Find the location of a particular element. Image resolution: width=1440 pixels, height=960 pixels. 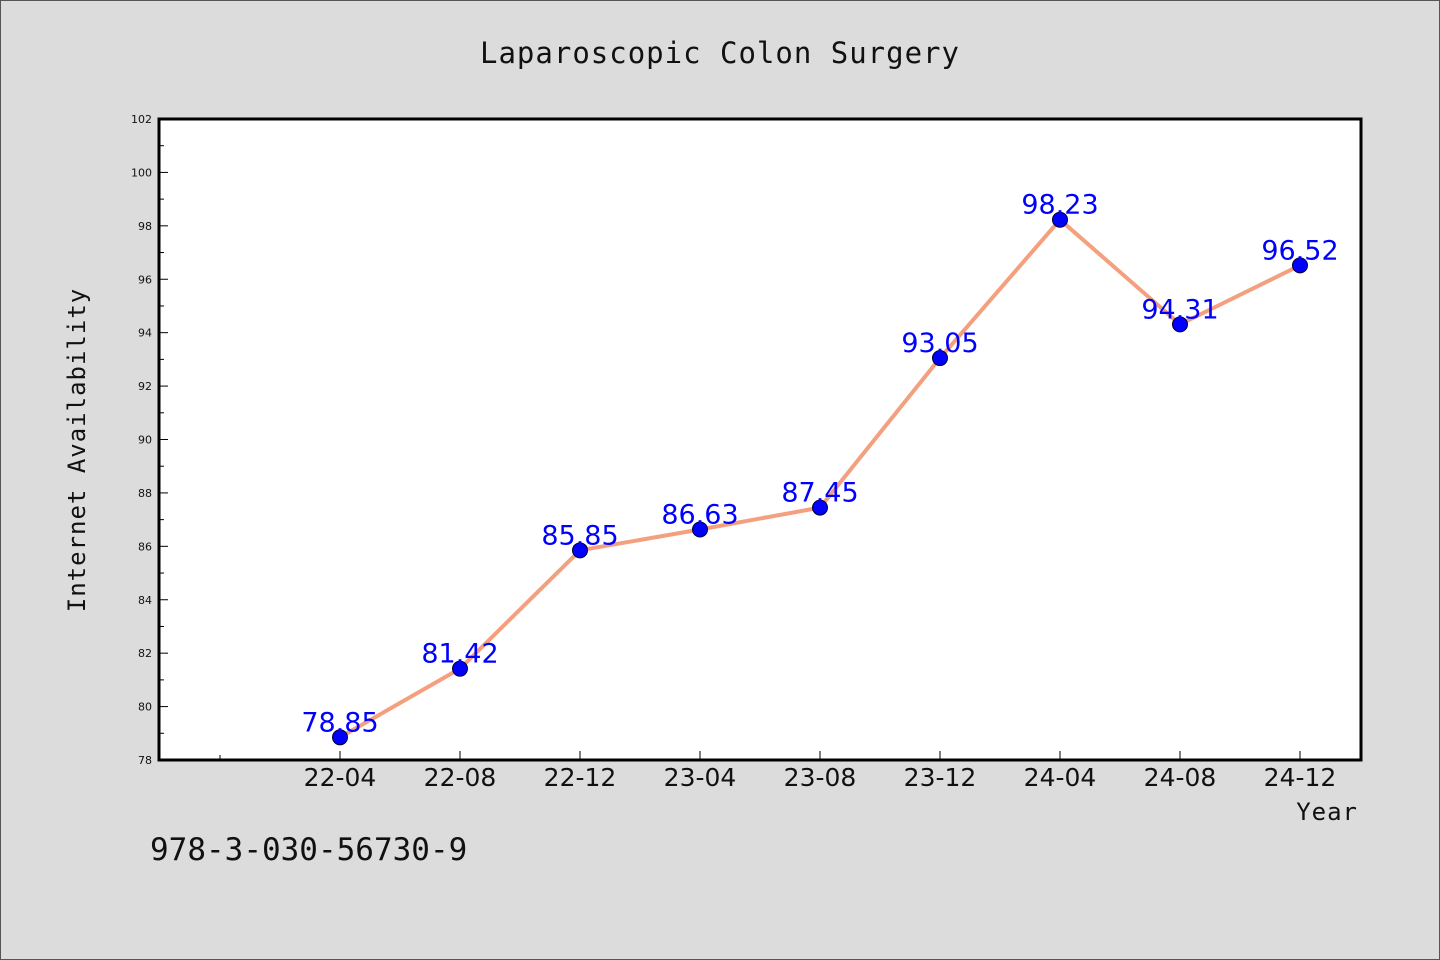

y-tick-label: 96 is located at coordinates (145, 279).